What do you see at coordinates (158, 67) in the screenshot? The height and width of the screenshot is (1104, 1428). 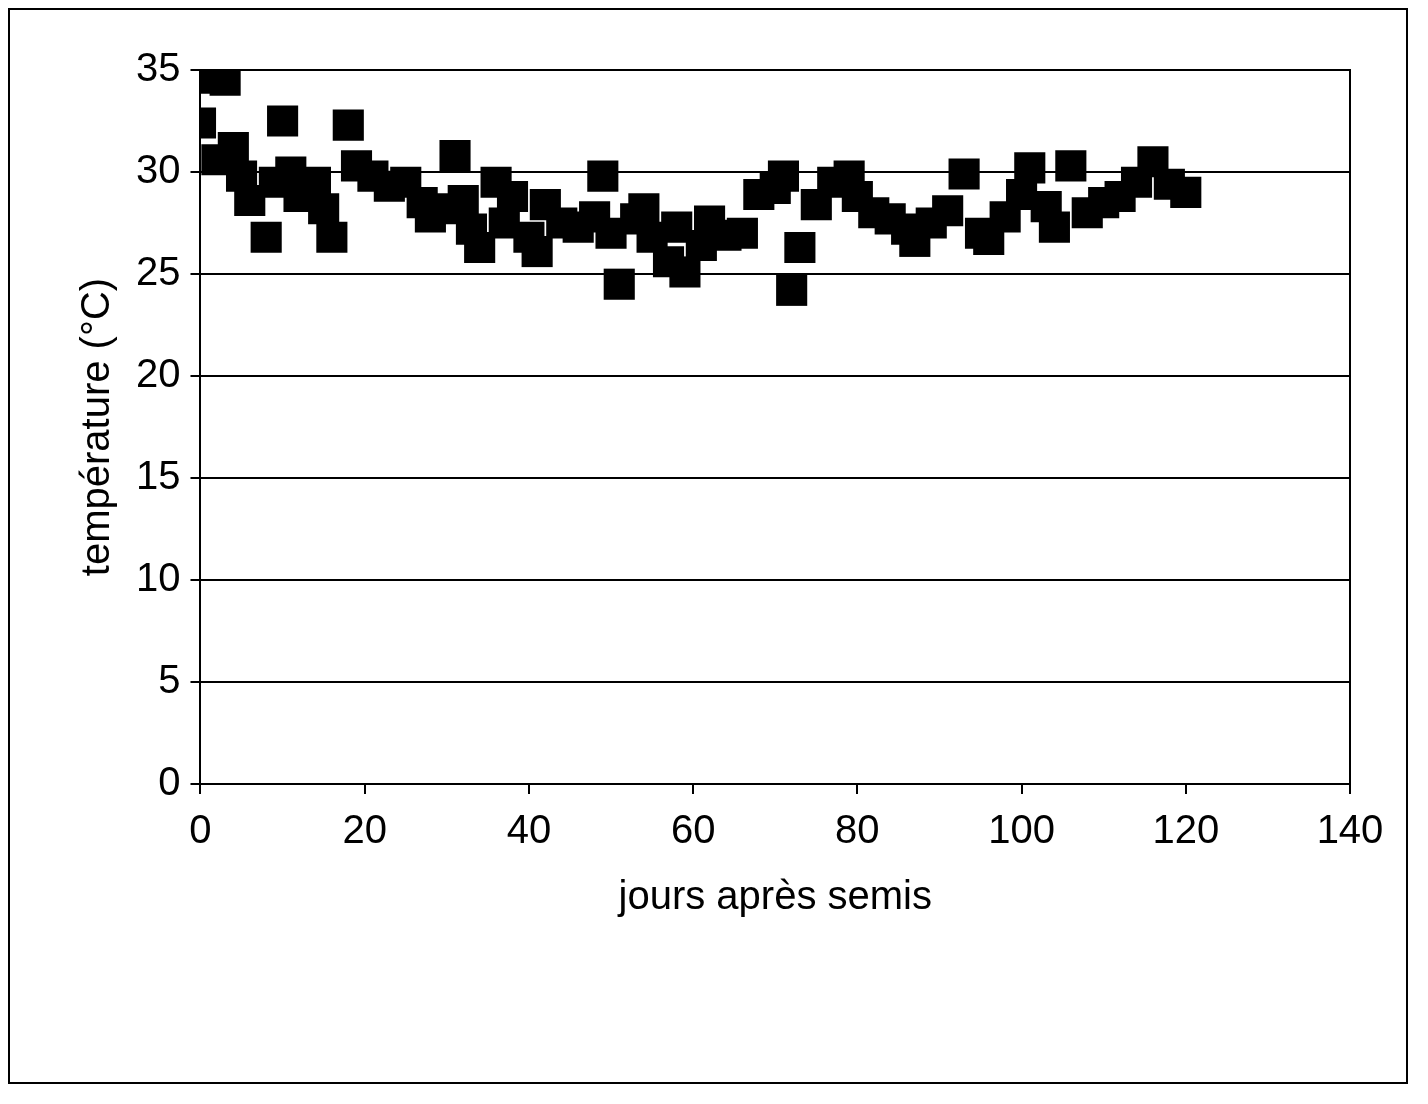 I see `y-tick-label: 35` at bounding box center [158, 67].